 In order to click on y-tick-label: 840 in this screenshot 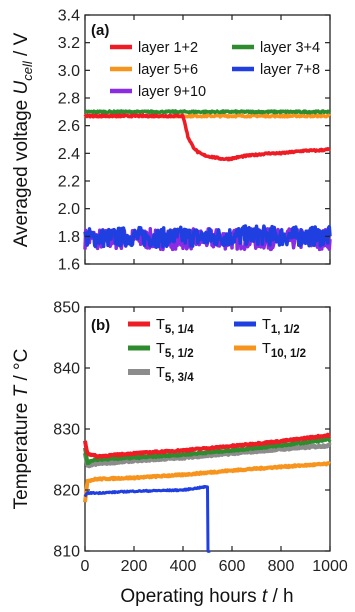, I will do `click(66, 369)`.